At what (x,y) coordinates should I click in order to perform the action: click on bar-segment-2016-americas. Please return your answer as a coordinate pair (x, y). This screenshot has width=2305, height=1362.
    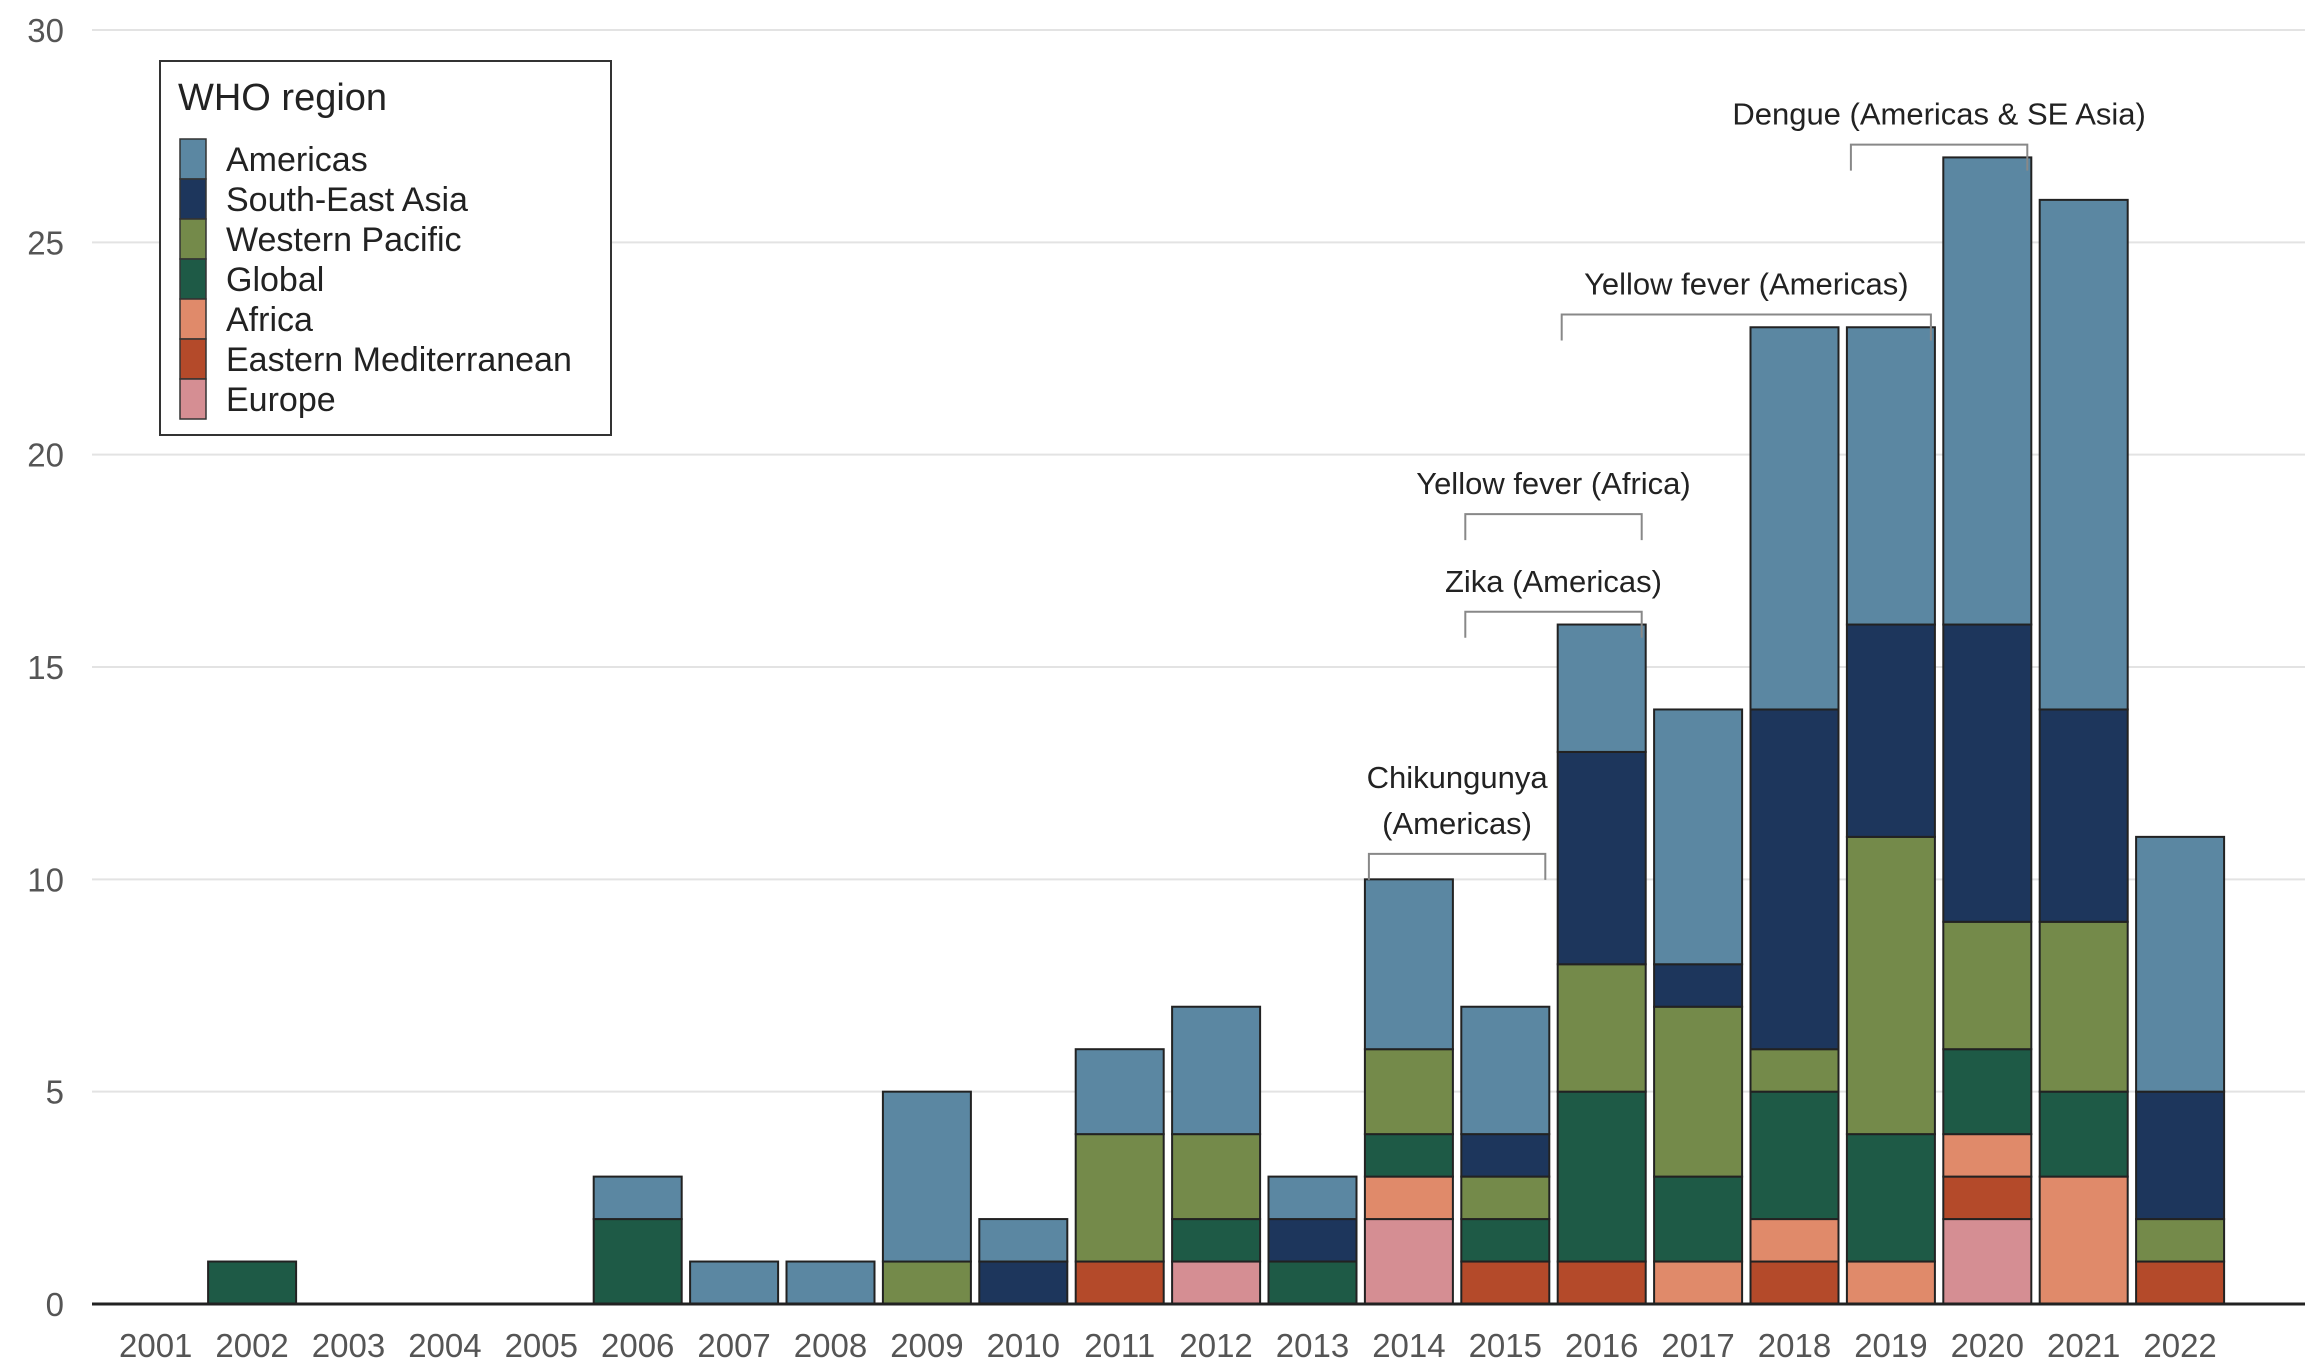
    Looking at the image, I should click on (1601, 688).